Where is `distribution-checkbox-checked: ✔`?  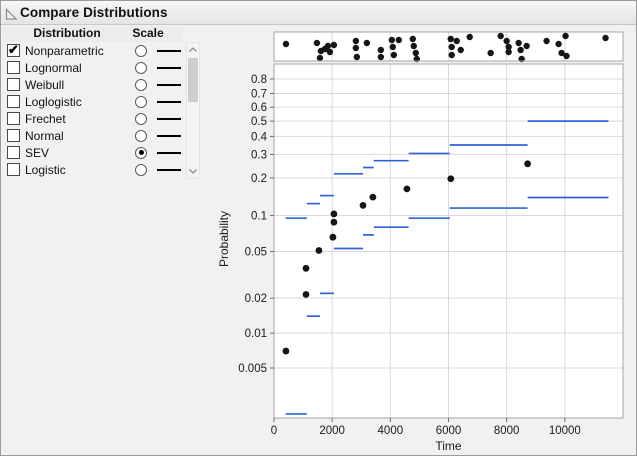
distribution-checkbox-checked: ✔ is located at coordinates (13, 49).